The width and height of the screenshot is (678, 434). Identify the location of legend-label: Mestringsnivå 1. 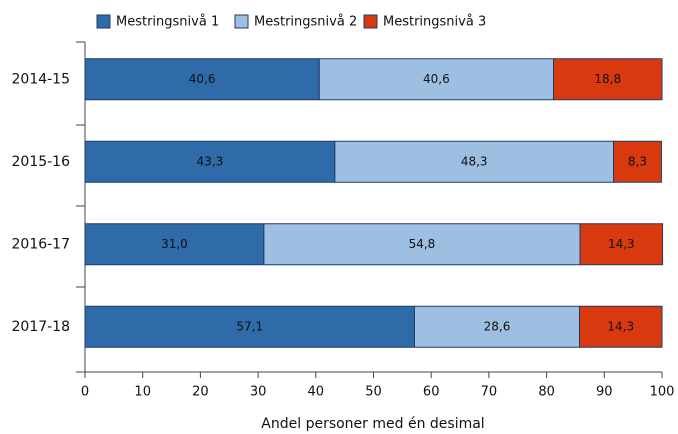
(167, 22).